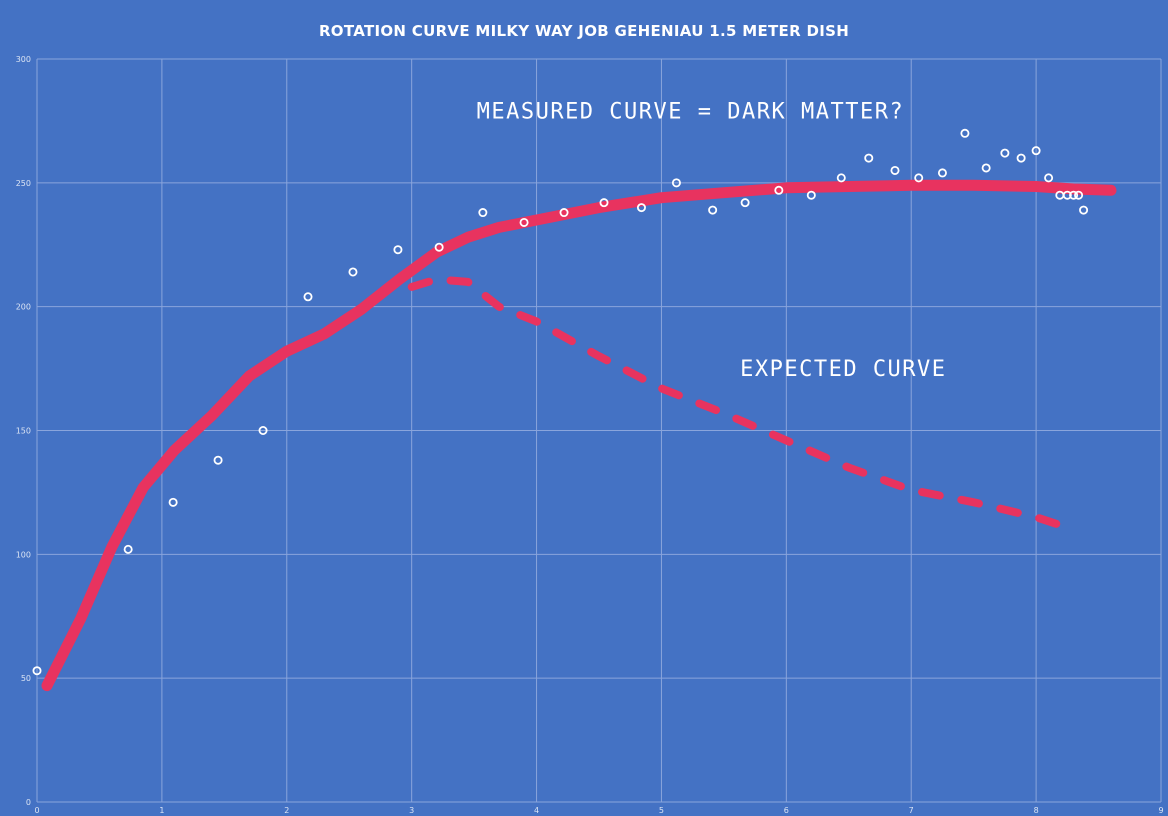  What do you see at coordinates (23, 59) in the screenshot?
I see `y-tick-label: 300` at bounding box center [23, 59].